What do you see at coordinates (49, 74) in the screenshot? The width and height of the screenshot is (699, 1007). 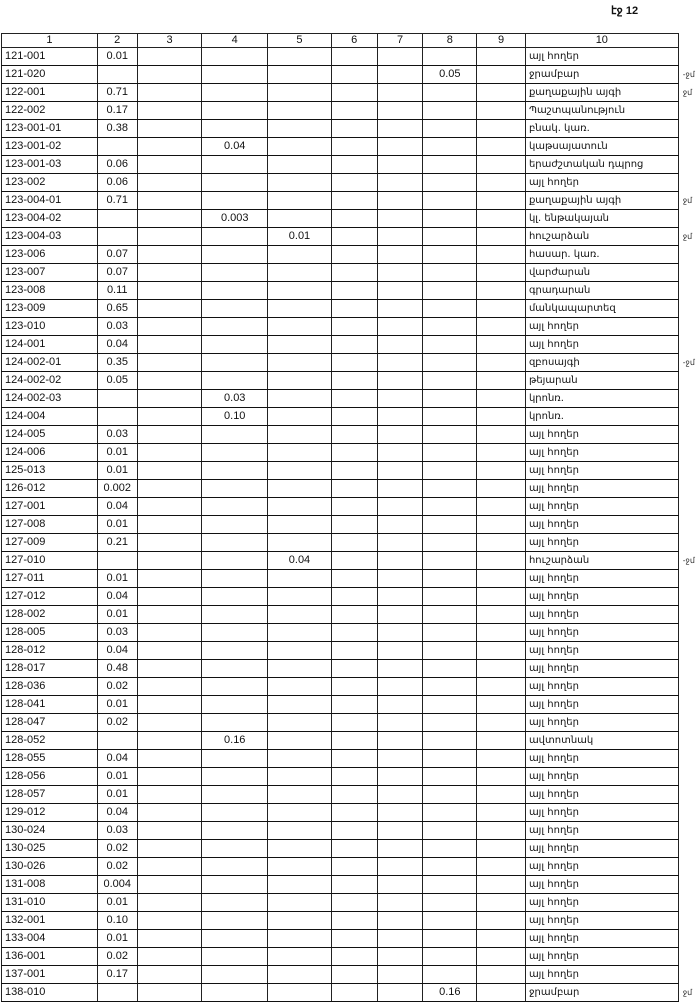 I see `parcel-code: 121-020` at bounding box center [49, 74].